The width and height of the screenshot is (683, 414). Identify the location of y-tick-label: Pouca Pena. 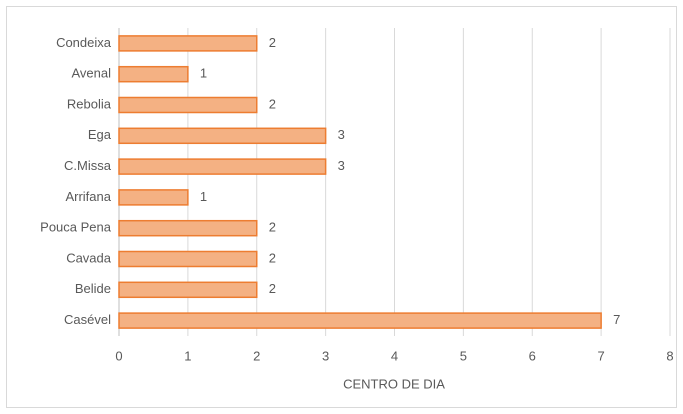
(76, 227).